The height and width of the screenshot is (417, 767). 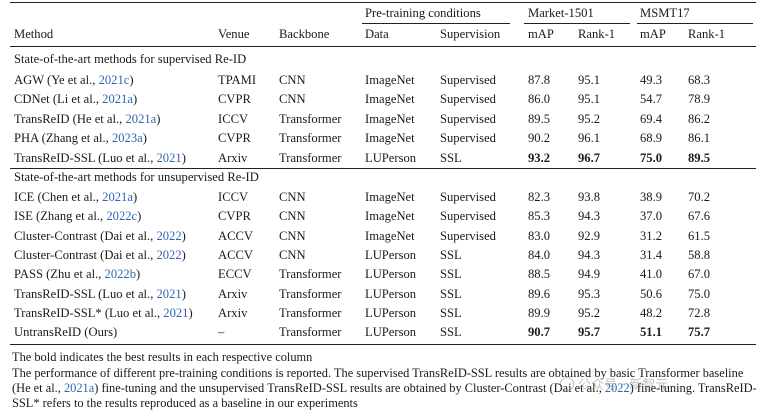 What do you see at coordinates (561, 13) in the screenshot?
I see `header-market-group: Market-1501` at bounding box center [561, 13].